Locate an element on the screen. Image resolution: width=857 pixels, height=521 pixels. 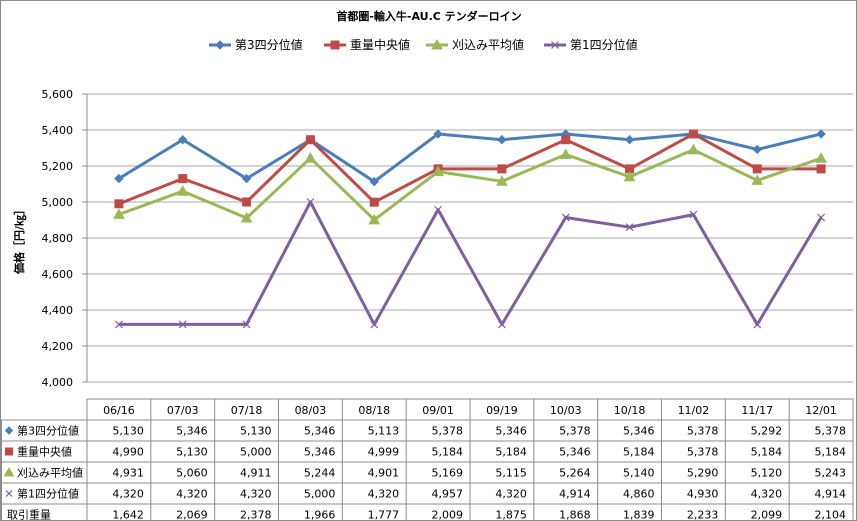
table-cell: 2,069 is located at coordinates (192, 515).